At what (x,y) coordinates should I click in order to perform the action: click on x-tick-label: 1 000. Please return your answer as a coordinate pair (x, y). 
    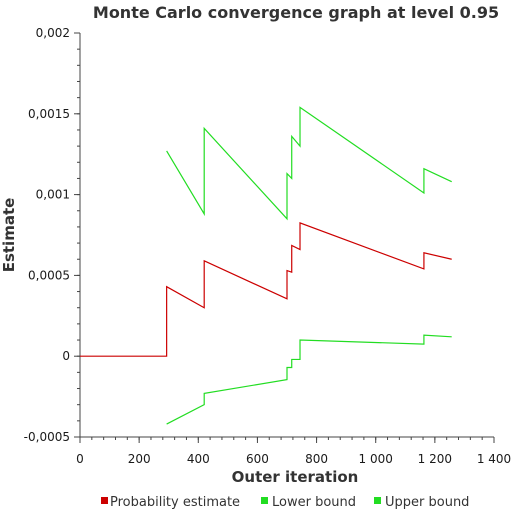
    Looking at the image, I should click on (376, 459).